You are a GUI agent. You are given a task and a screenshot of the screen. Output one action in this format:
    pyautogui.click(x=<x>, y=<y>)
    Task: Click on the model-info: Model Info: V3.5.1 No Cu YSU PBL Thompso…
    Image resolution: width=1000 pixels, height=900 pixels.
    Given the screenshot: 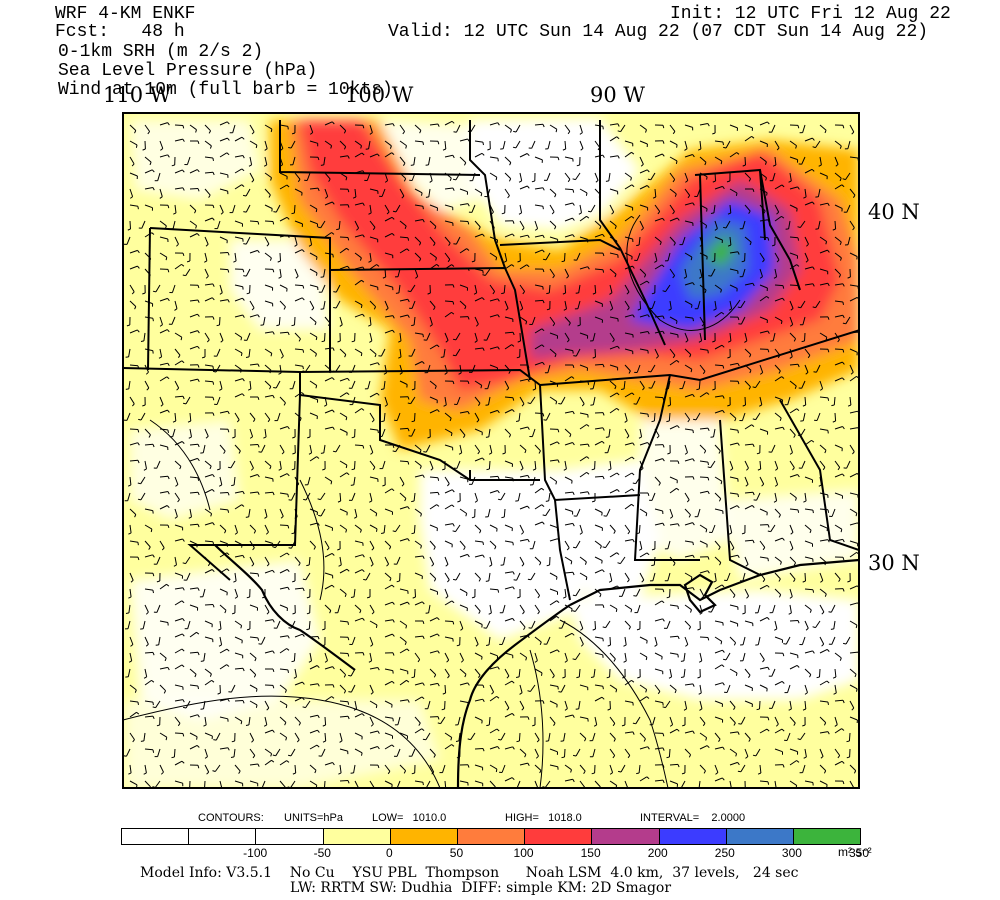 What is the action you would take?
    pyautogui.click(x=469, y=873)
    